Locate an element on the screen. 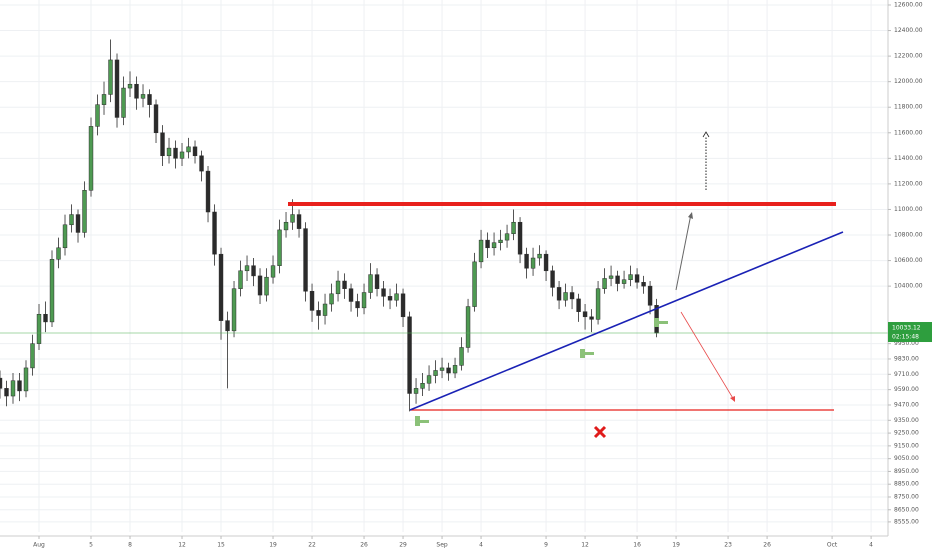  y-tick-label: 9830.00 is located at coordinates (906, 358).